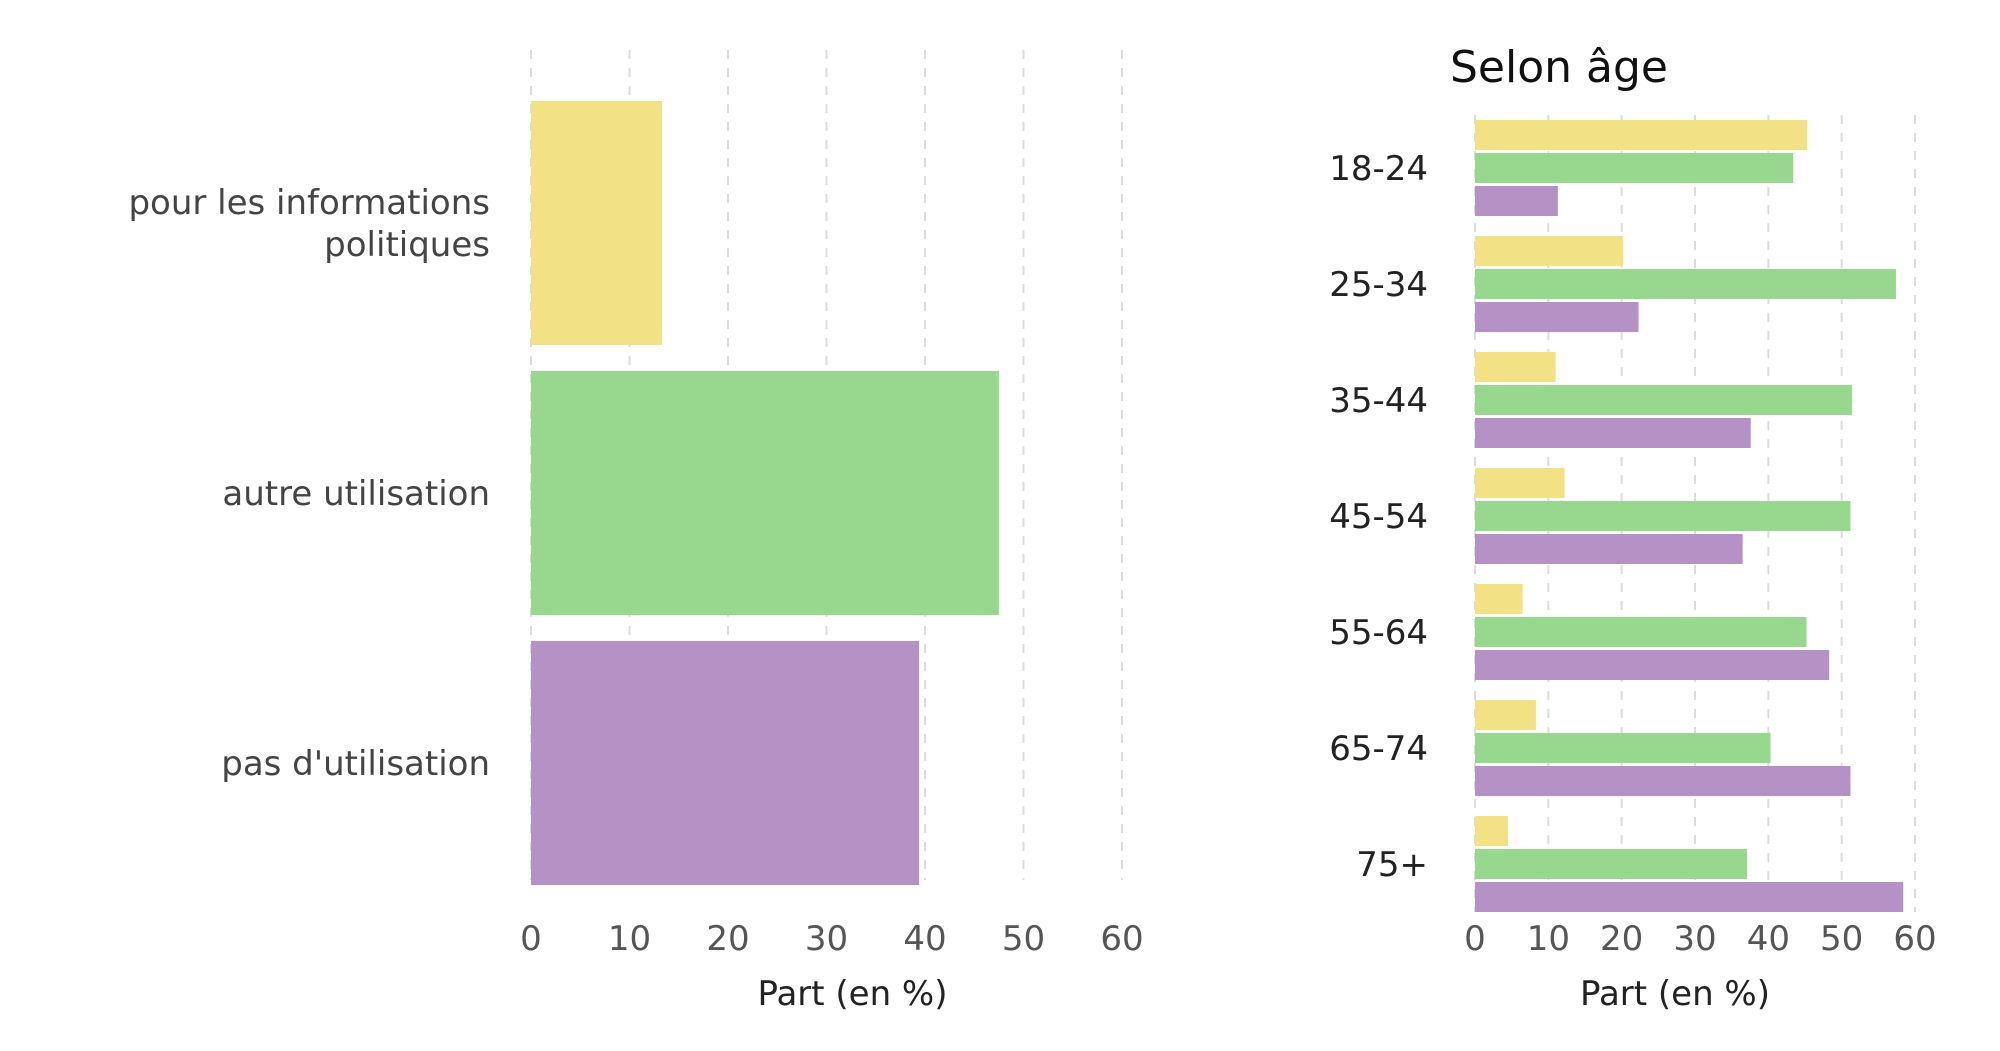 This screenshot has height=1051, width=2000. I want to click on left-x-tick-labels: 0 10 20 30 40 50 60, so click(831, 939).